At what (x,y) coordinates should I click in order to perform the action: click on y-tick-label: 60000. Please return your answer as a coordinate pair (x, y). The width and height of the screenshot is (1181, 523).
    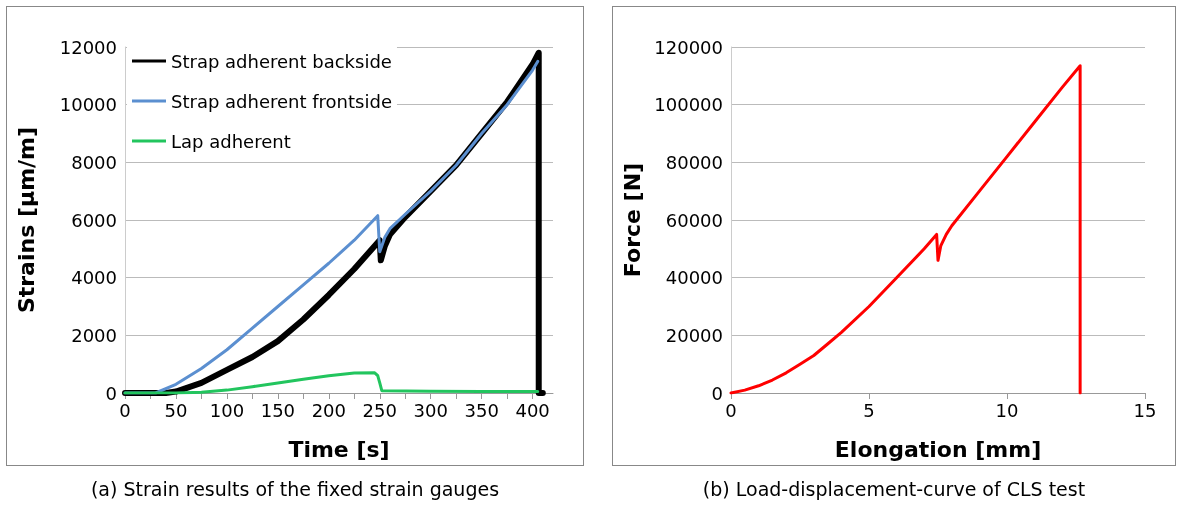
    Looking at the image, I should click on (694, 220).